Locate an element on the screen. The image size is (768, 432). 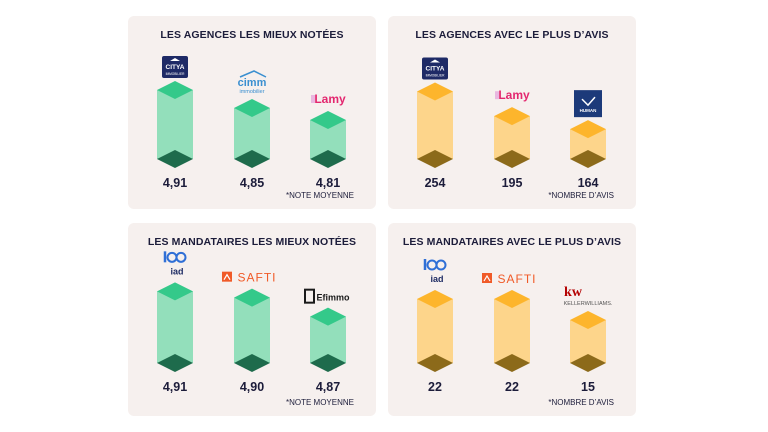
logo-text: cimm is located at coordinates (252, 83).